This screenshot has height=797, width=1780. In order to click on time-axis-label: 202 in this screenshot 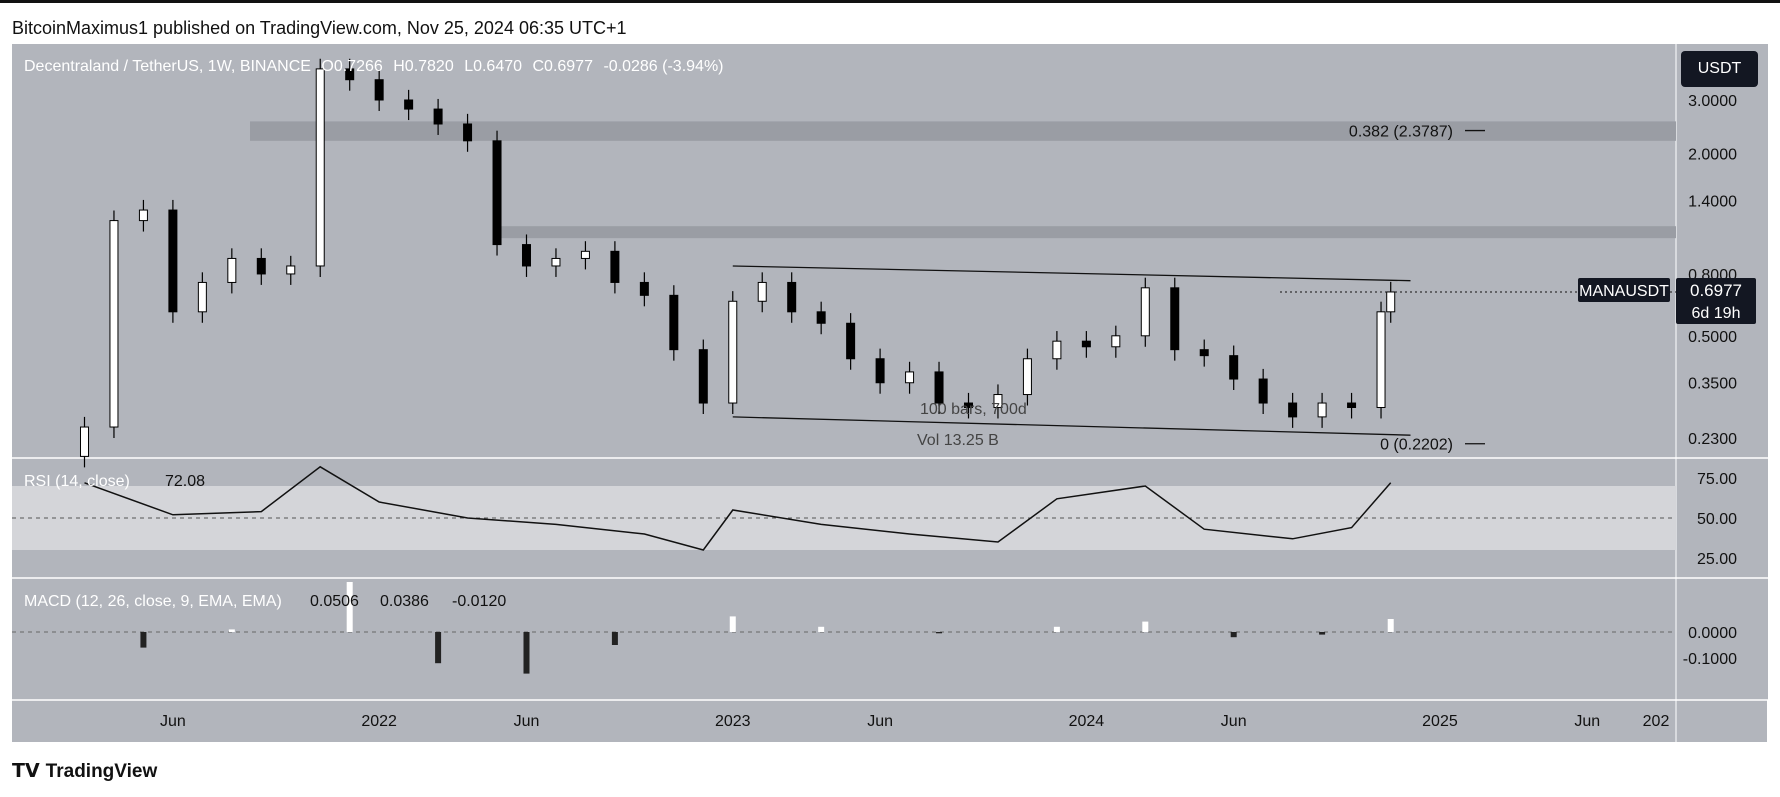, I will do `click(1656, 721)`.